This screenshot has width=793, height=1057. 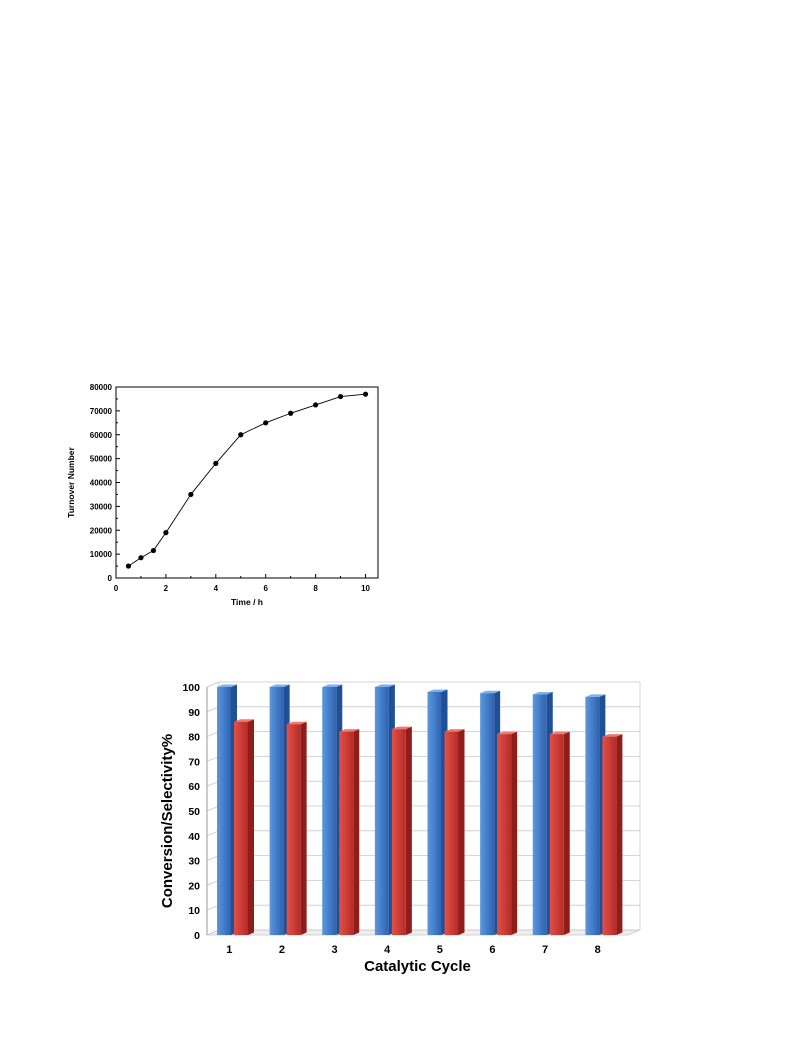 What do you see at coordinates (194, 738) in the screenshot?
I see `y-tick-label: 80` at bounding box center [194, 738].